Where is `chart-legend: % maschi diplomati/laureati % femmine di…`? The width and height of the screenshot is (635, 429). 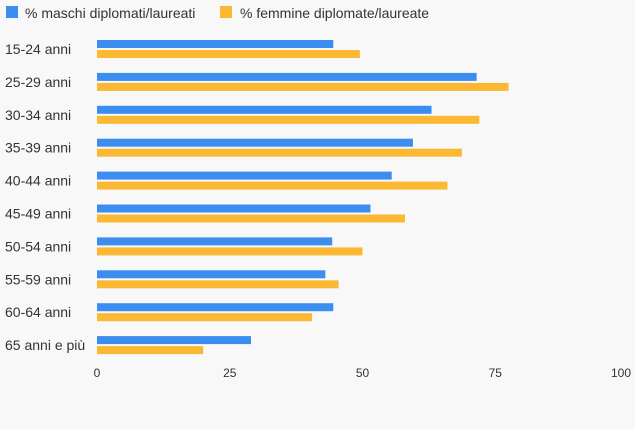 chart-legend: % maschi diplomati/laureati % femmine di… is located at coordinates (217, 13).